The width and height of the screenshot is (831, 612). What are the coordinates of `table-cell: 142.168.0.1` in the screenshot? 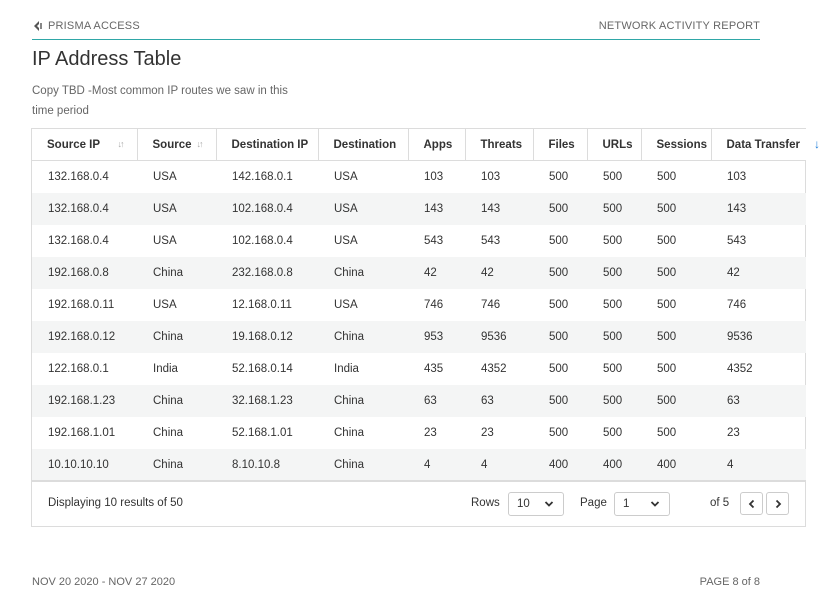 It's located at (267, 177).